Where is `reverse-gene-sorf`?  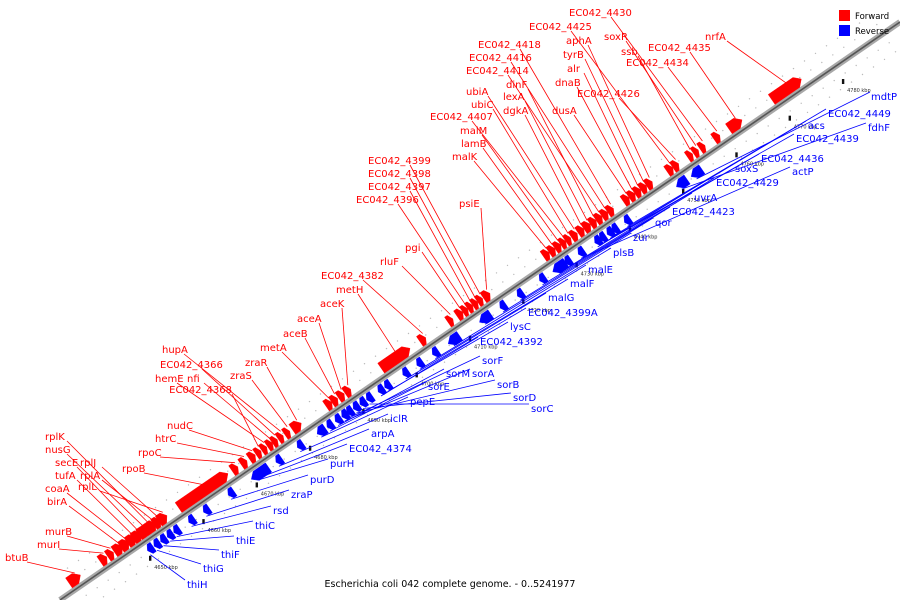 reverse-gene-sorf is located at coordinates (351, 410).